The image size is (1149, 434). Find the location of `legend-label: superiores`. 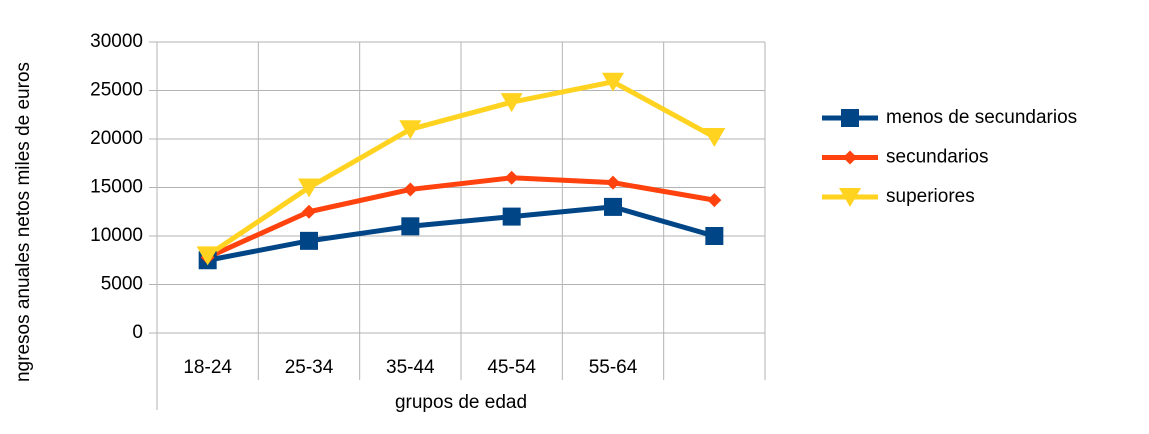

legend-label: superiores is located at coordinates (930, 196).